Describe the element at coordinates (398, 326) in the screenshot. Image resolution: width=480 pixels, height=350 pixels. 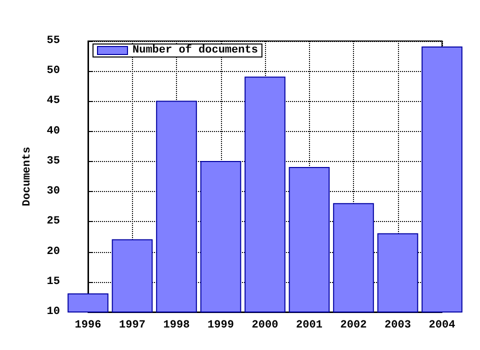
I see `x-tick-label: 2003` at that location.